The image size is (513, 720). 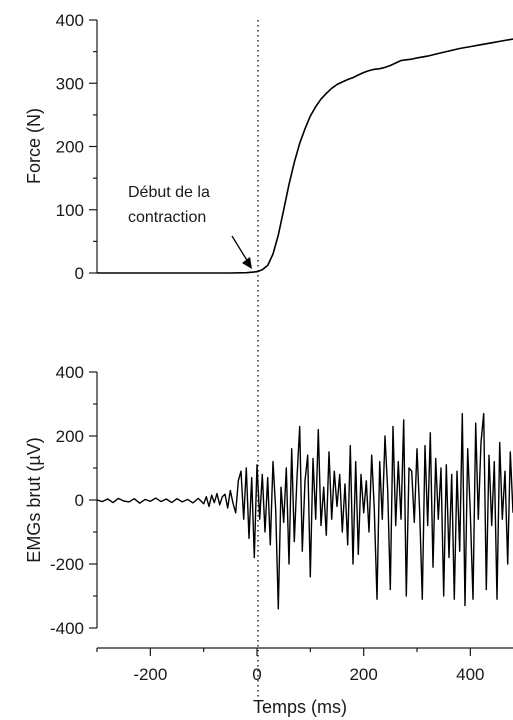 What do you see at coordinates (241, 252) in the screenshot?
I see `onset-annotation-arrow` at bounding box center [241, 252].